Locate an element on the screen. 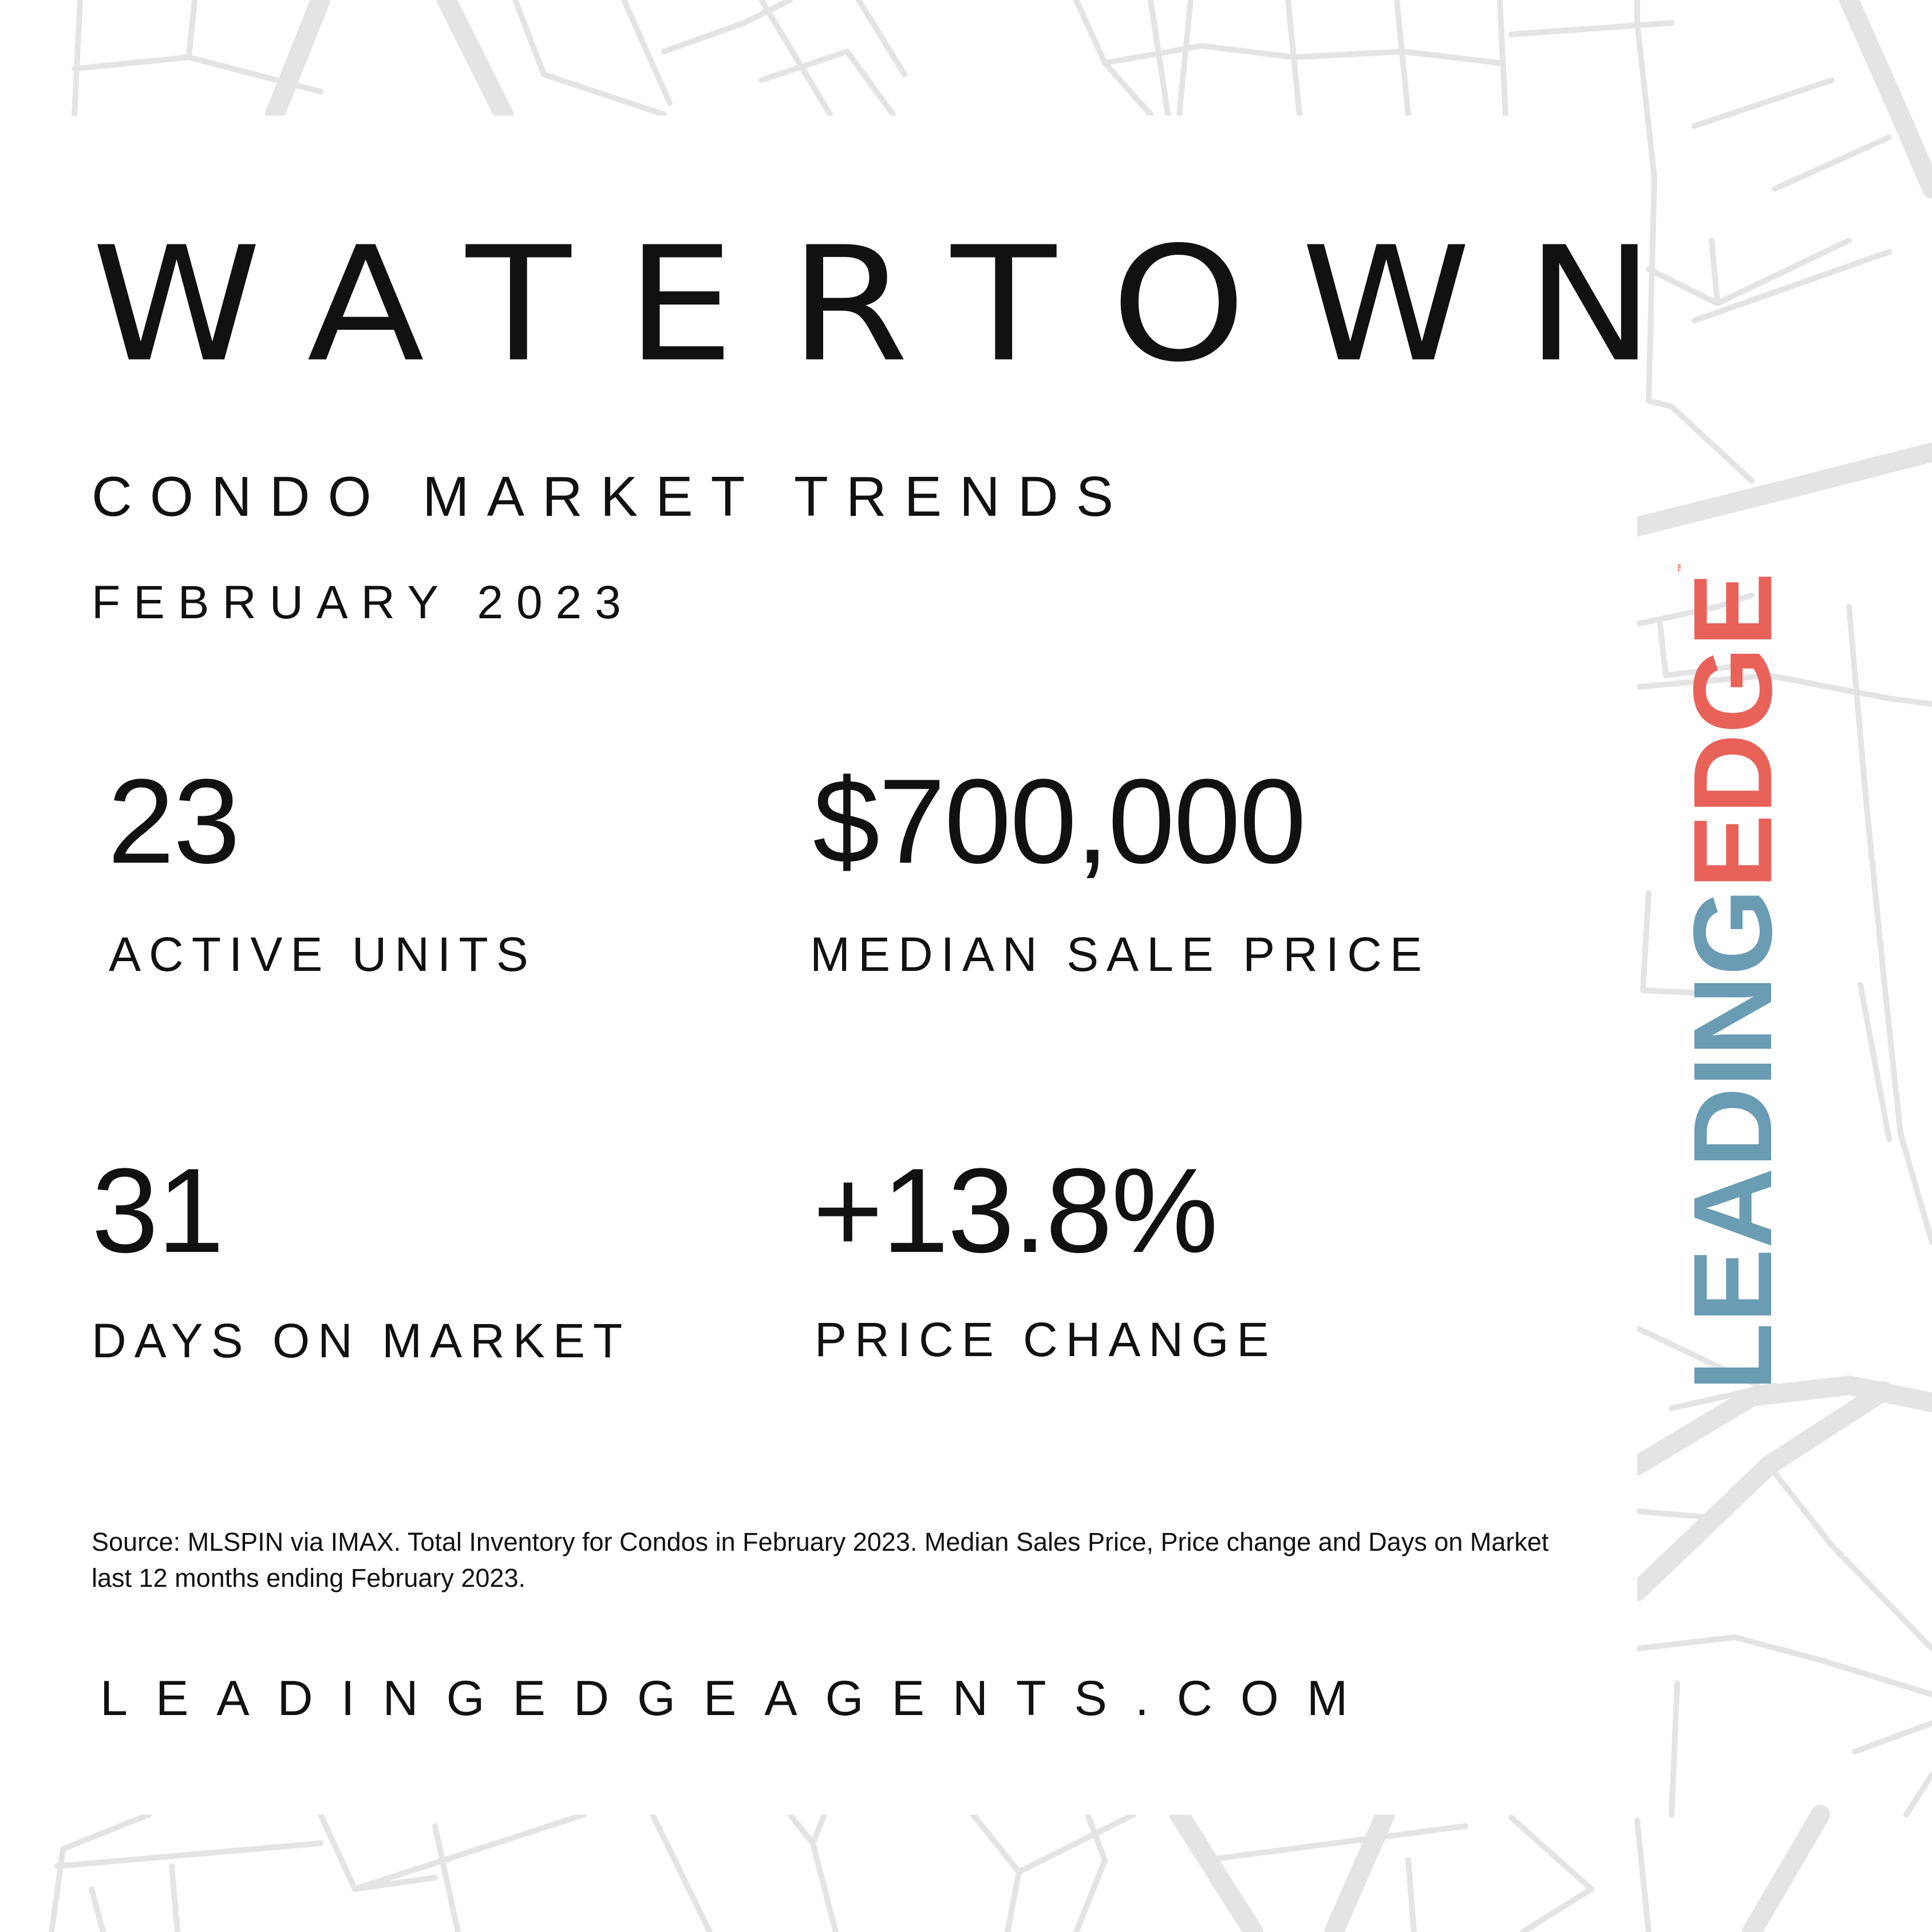  leadingedge-logo: LEADINGEDGE™ is located at coordinates (1732, 977).